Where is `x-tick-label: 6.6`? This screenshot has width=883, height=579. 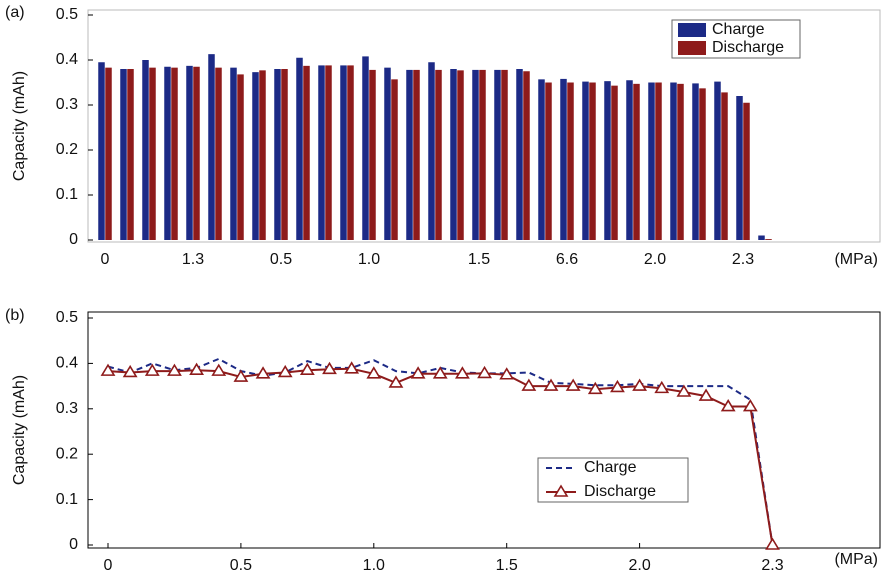 x-tick-label: 6.6 is located at coordinates (567, 259).